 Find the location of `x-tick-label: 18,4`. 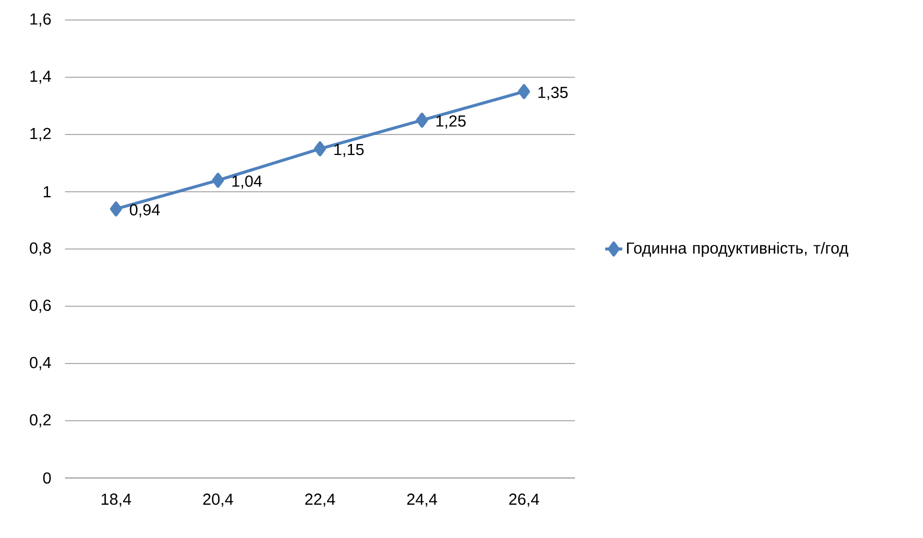

x-tick-label: 18,4 is located at coordinates (117, 500).